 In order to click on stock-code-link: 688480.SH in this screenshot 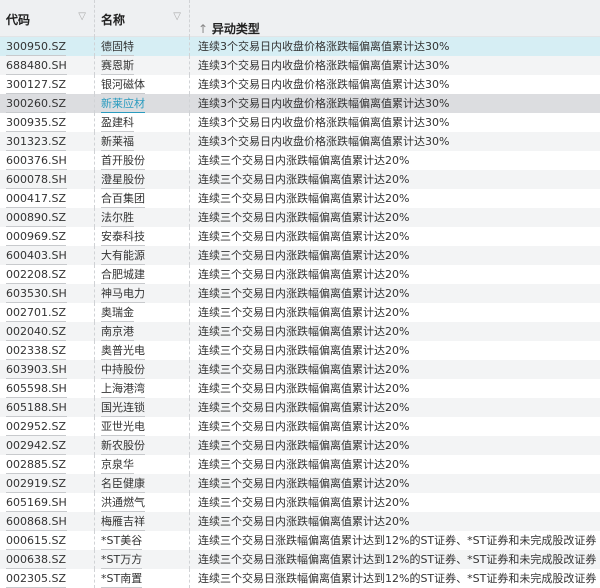, I will do `click(36, 66)`.